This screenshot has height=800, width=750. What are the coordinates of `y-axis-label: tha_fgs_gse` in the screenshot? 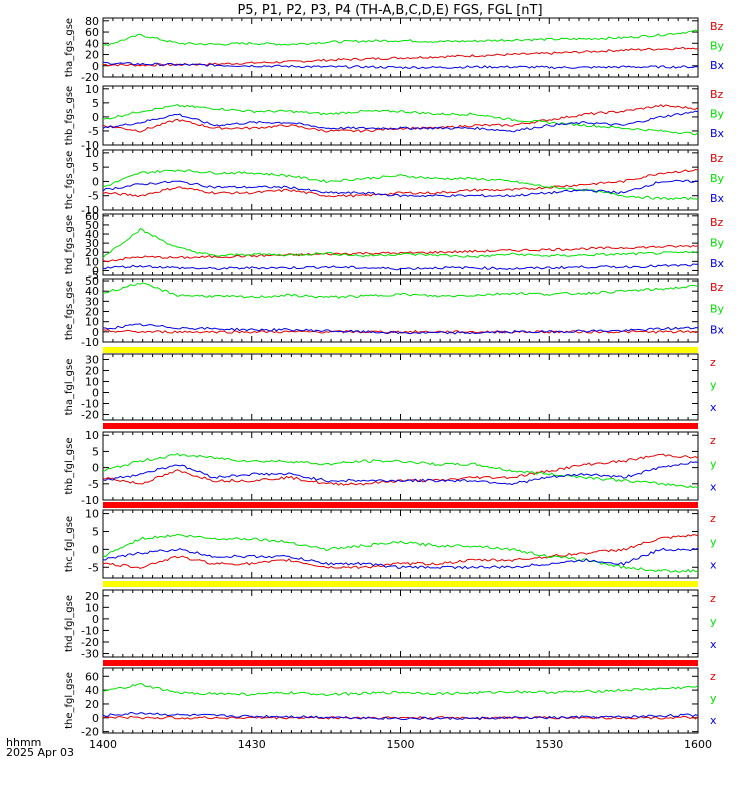 It's located at (69, 47).